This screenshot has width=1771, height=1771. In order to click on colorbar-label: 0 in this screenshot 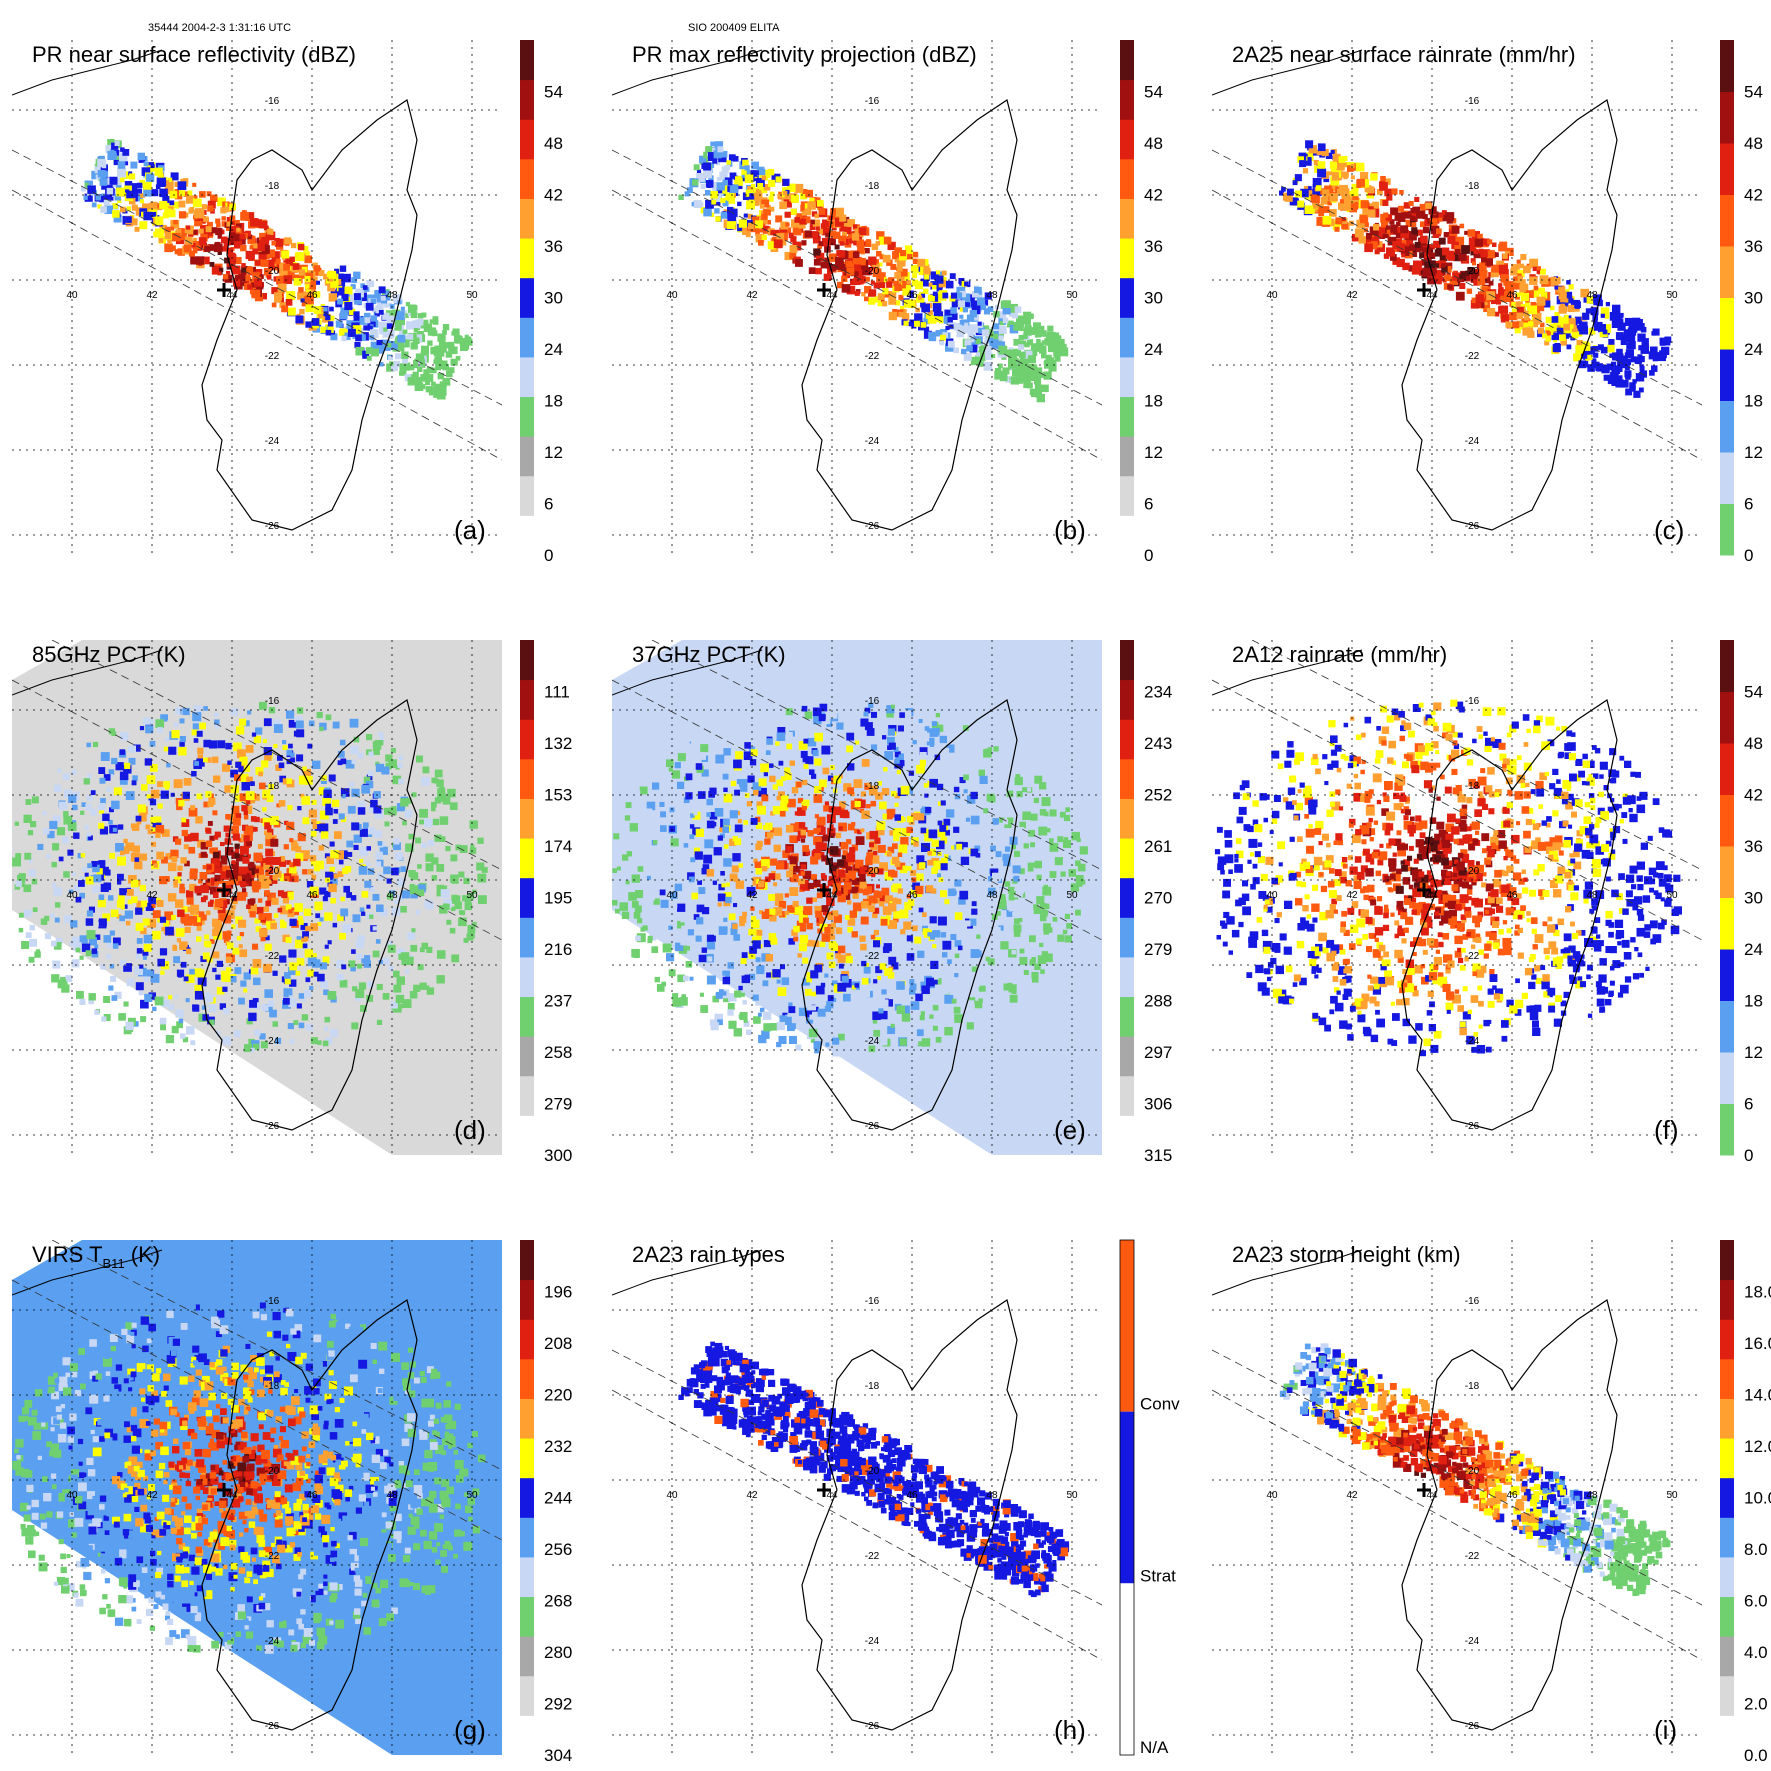, I will do `click(1748, 555)`.